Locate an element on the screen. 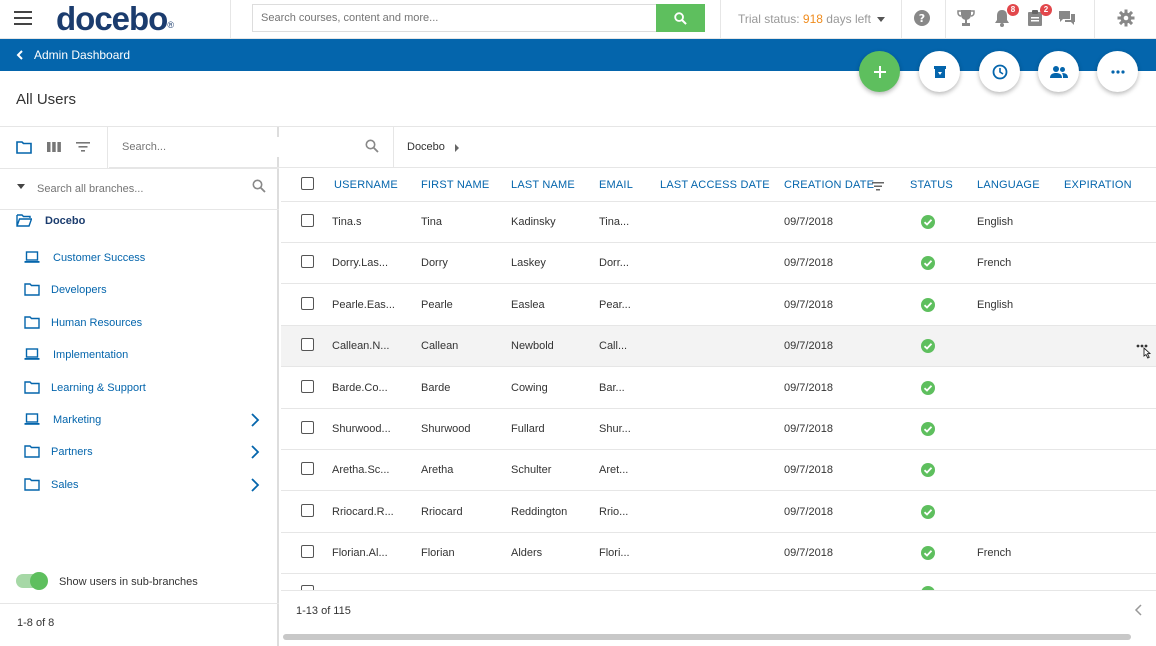  branch-label: Developers is located at coordinates (79, 290).